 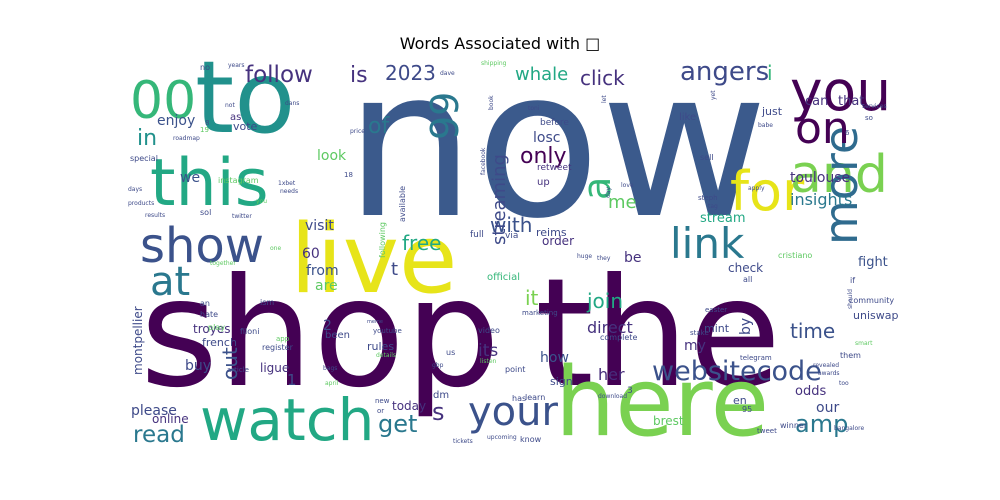 What do you see at coordinates (551, 232) in the screenshot?
I see `word-reims: reims` at bounding box center [551, 232].